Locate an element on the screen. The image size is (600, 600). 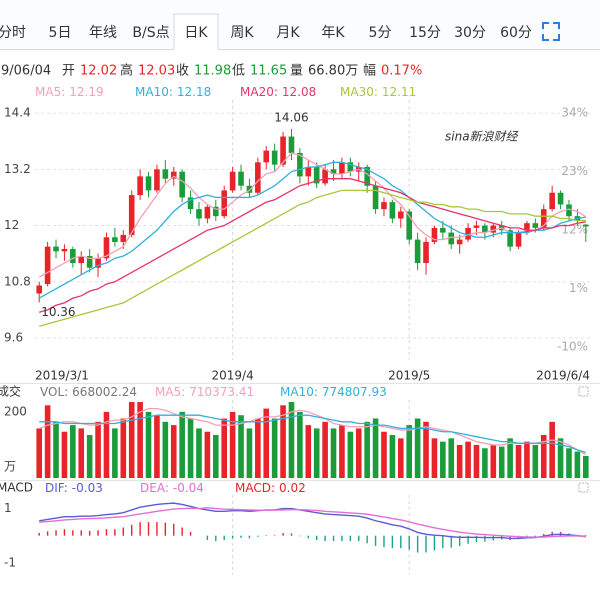
legend-value: 774807.93 is located at coordinates (354, 392).